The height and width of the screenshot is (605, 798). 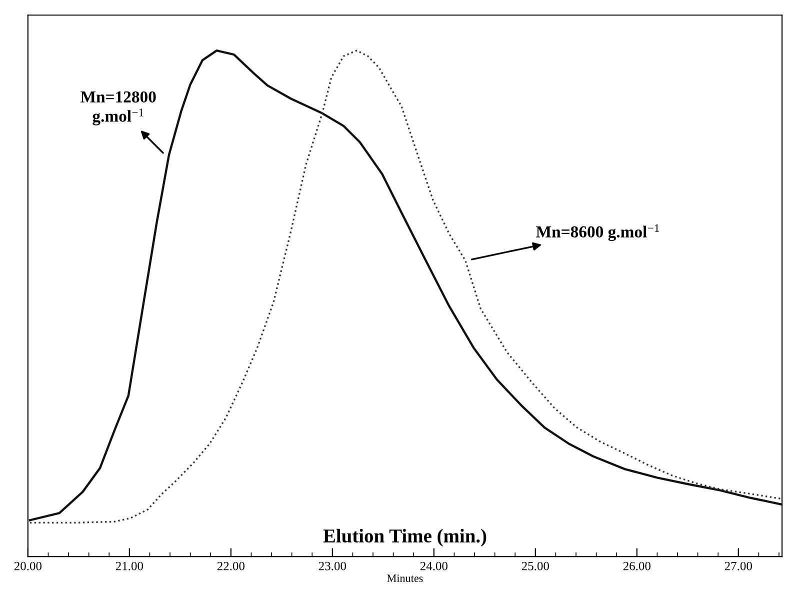 I want to click on x-tick-label: 23.00, so click(x=332, y=566).